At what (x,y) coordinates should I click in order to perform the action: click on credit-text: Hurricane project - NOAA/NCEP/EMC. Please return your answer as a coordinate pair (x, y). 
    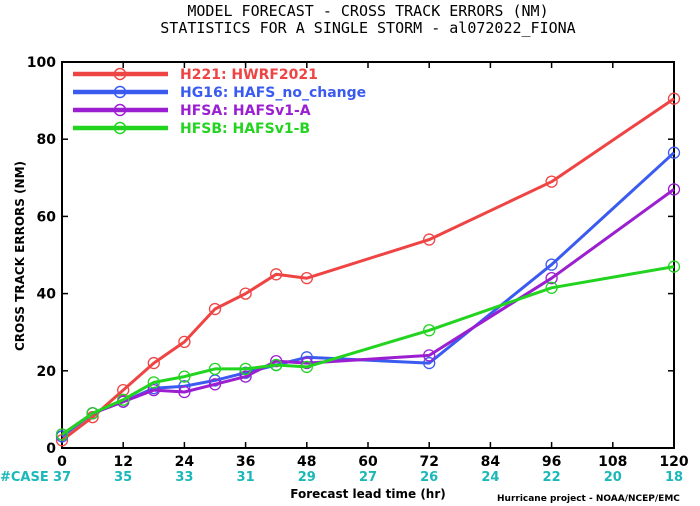
    Looking at the image, I should click on (588, 499).